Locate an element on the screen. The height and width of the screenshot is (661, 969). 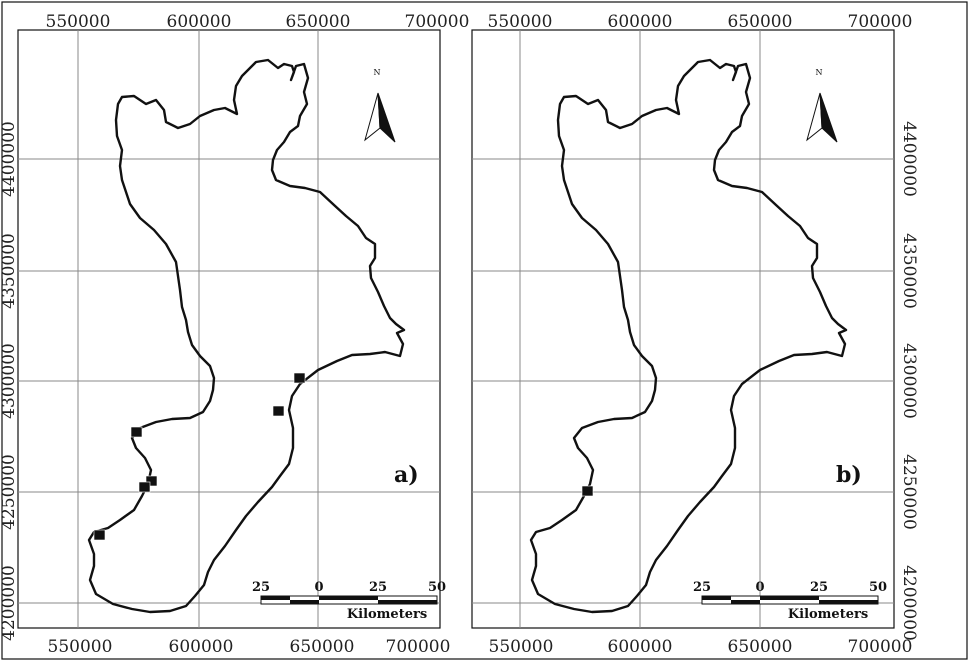
panel-b-xtick-top: 700000 is located at coordinates (880, 22).